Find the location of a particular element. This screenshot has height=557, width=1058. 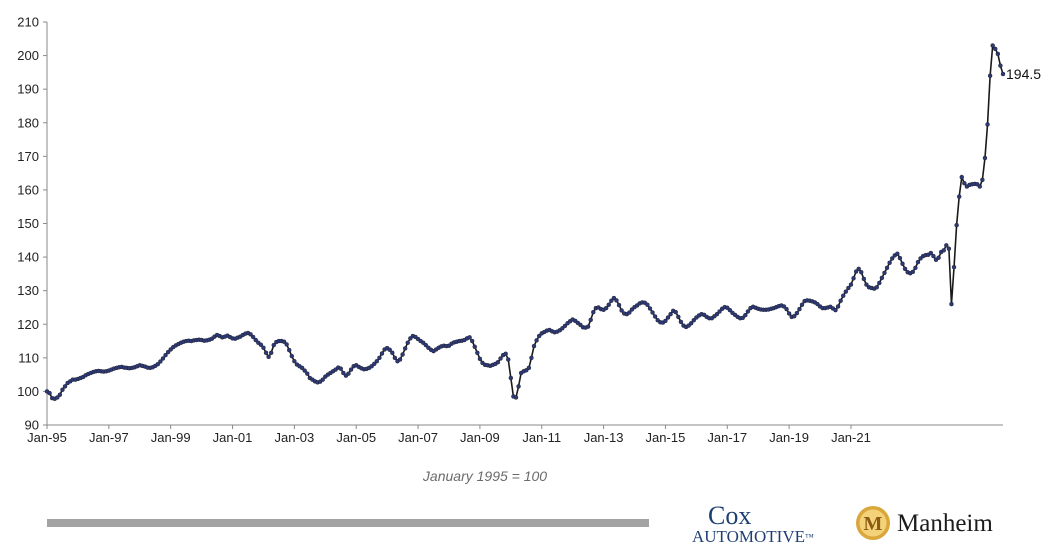

x-tick-label: Jan-17 is located at coordinates (727, 437).